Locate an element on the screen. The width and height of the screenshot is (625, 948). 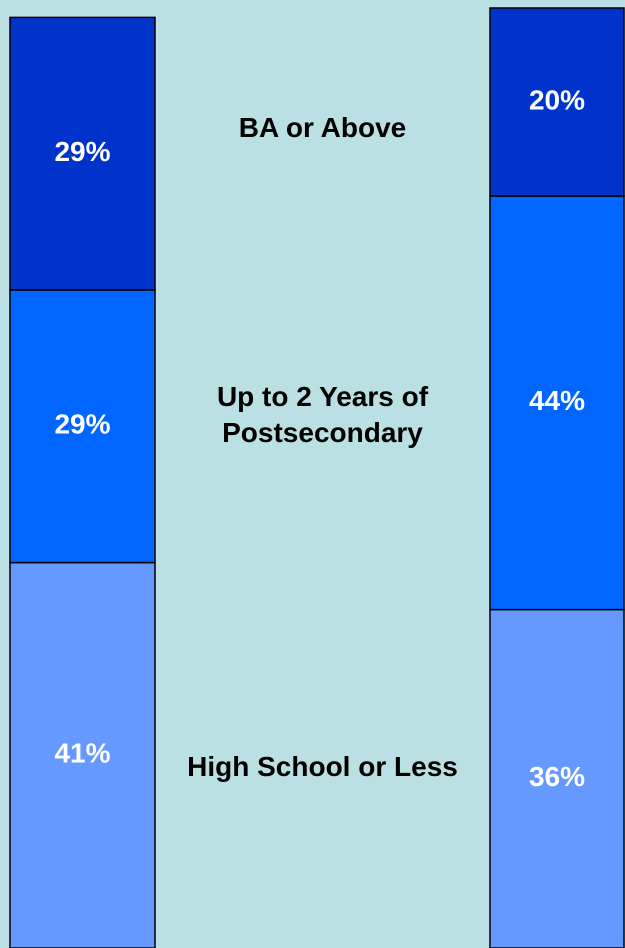
data-label: 44% is located at coordinates (557, 400).